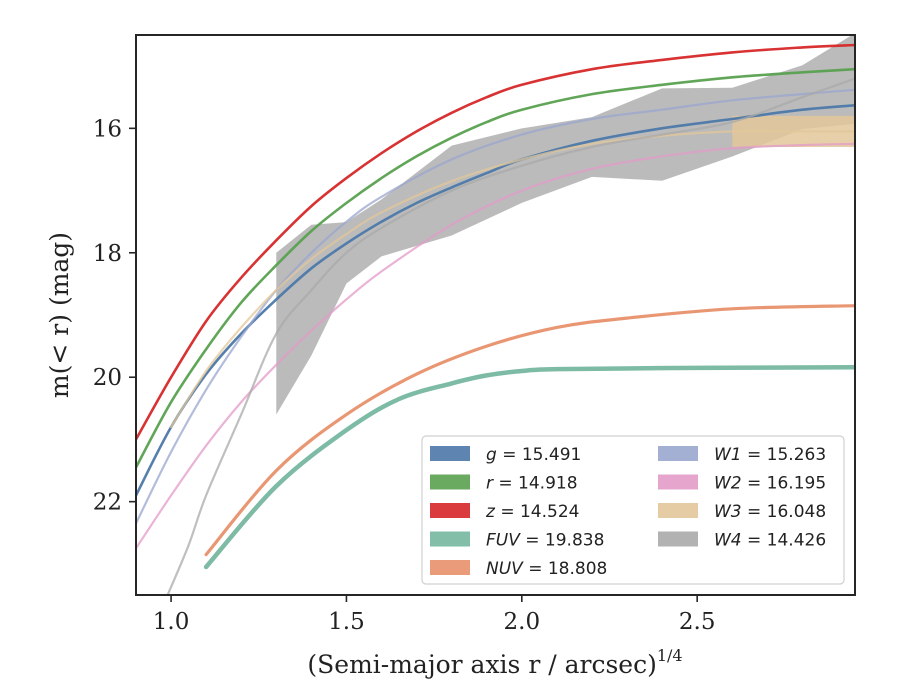 The width and height of the screenshot is (900, 700). Describe the element at coordinates (505, 569) in the screenshot. I see `legend-var: NUV` at that location.